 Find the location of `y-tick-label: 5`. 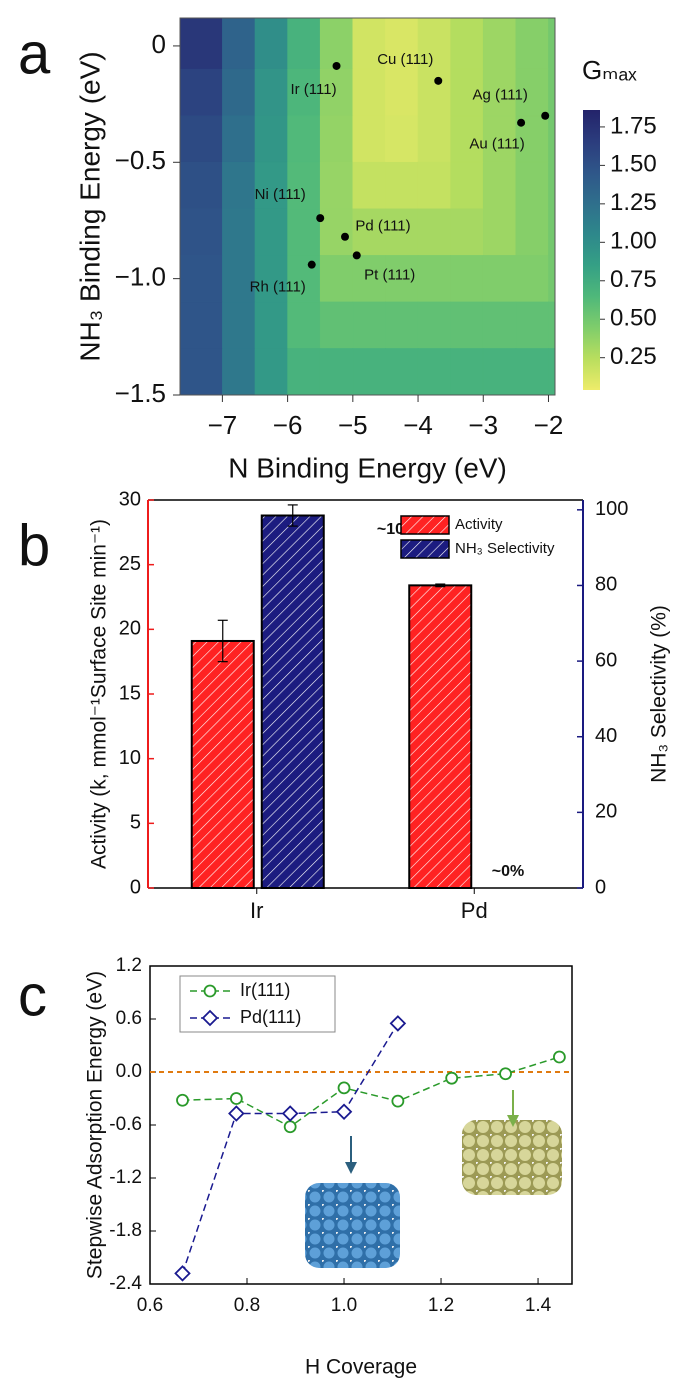

y-tick-label: 5 is located at coordinates (135, 823).